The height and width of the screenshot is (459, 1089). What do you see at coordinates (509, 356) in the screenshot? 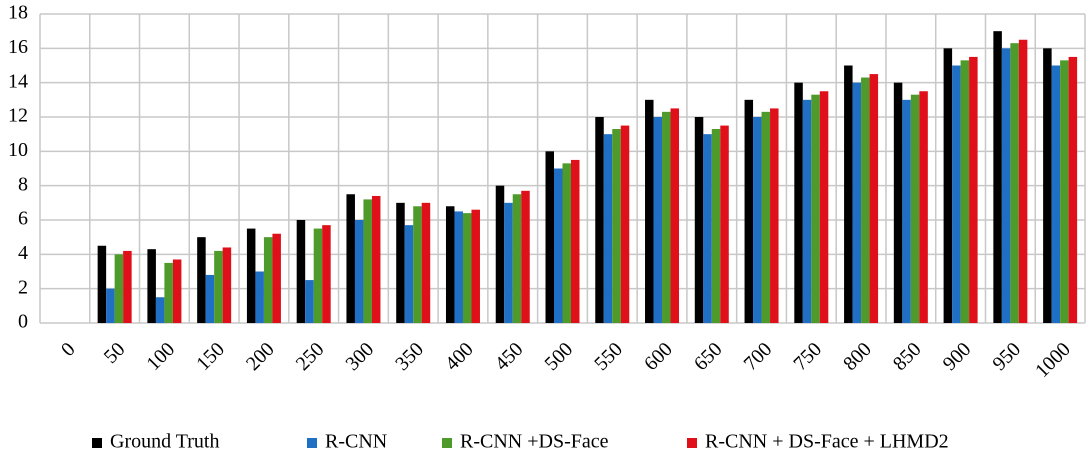
I see `x-tick-label: 450` at bounding box center [509, 356].